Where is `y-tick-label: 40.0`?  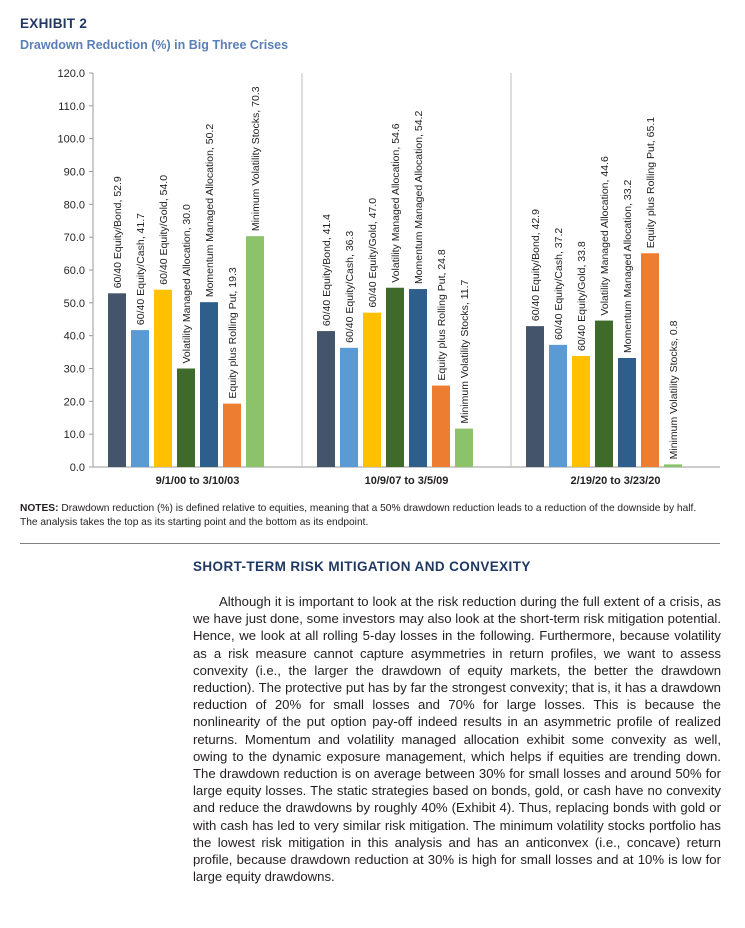 y-tick-label: 40.0 is located at coordinates (74, 337).